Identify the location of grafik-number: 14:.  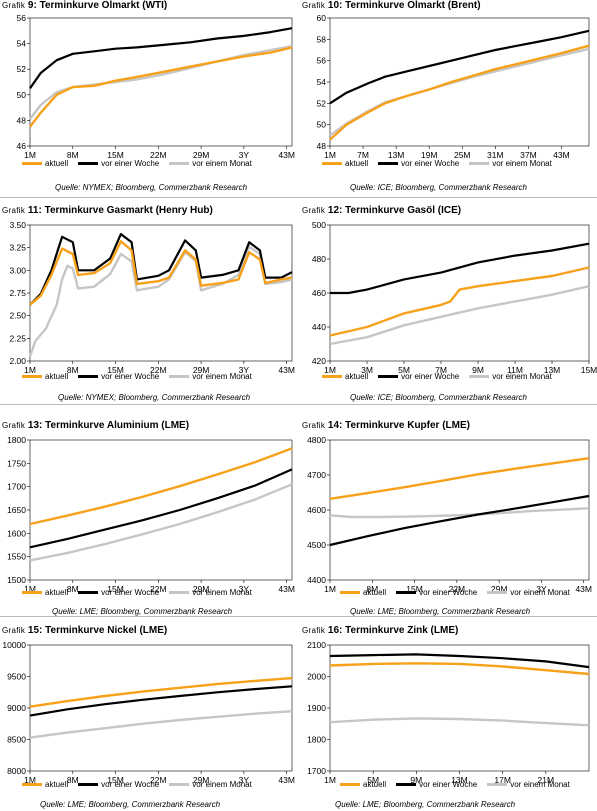
(335, 425).